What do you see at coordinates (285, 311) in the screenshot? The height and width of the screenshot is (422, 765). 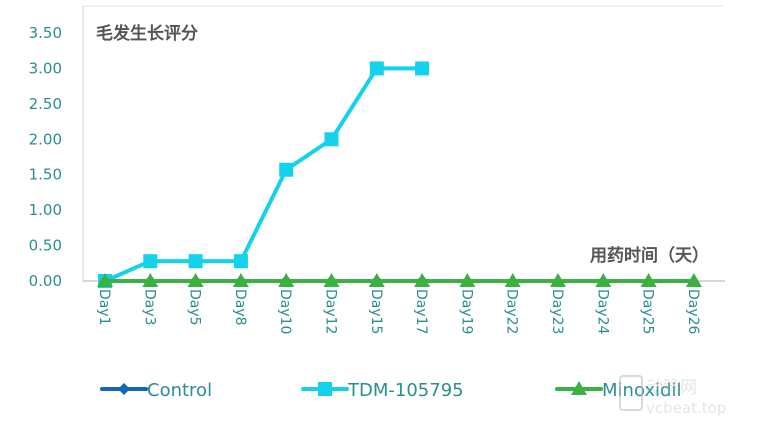 I see `x-tick-label: Day10` at bounding box center [285, 311].